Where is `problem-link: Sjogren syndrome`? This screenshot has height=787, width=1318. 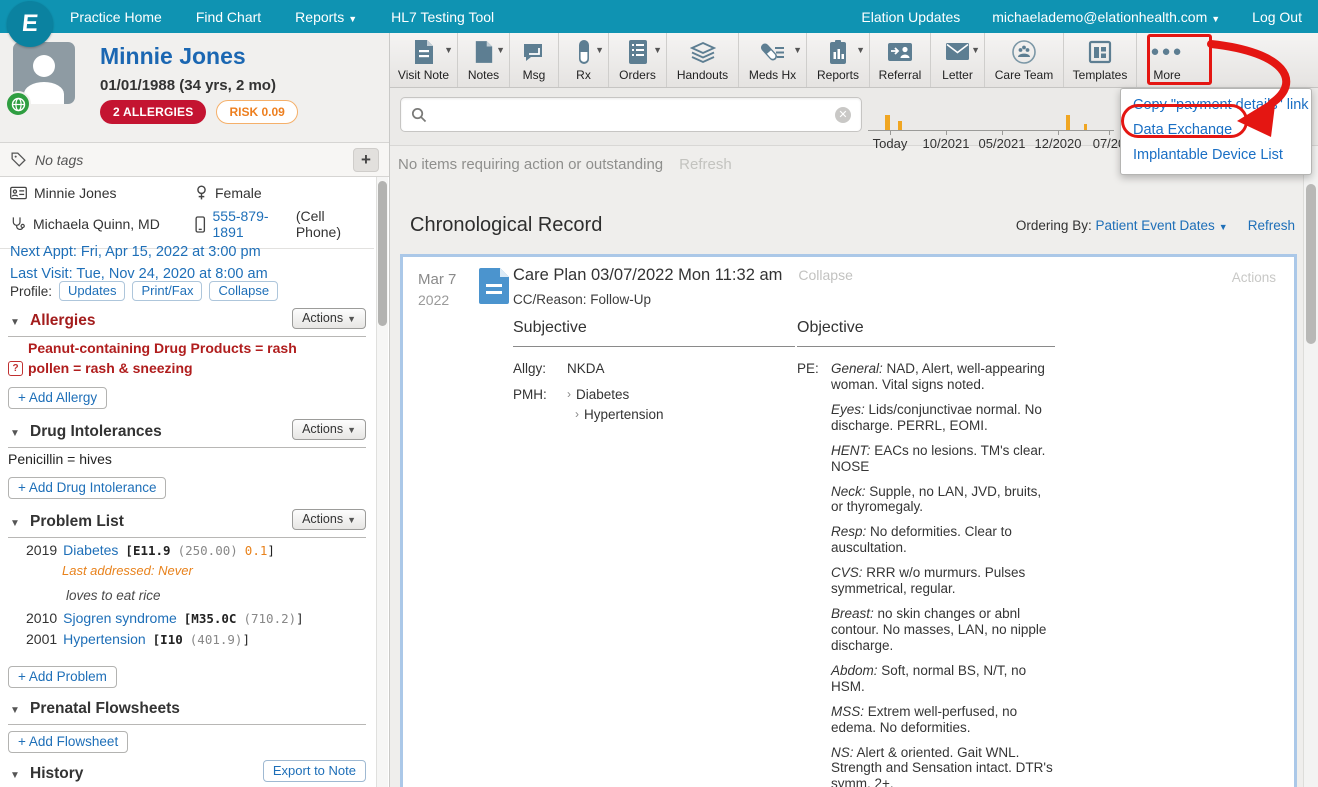
problem-link: Sjogren syndrome is located at coordinates (120, 618).